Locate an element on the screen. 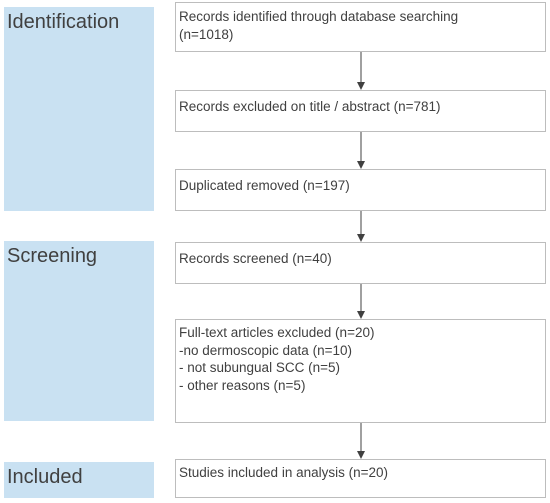  stage-label-identification: Identification is located at coordinates (79, 109).